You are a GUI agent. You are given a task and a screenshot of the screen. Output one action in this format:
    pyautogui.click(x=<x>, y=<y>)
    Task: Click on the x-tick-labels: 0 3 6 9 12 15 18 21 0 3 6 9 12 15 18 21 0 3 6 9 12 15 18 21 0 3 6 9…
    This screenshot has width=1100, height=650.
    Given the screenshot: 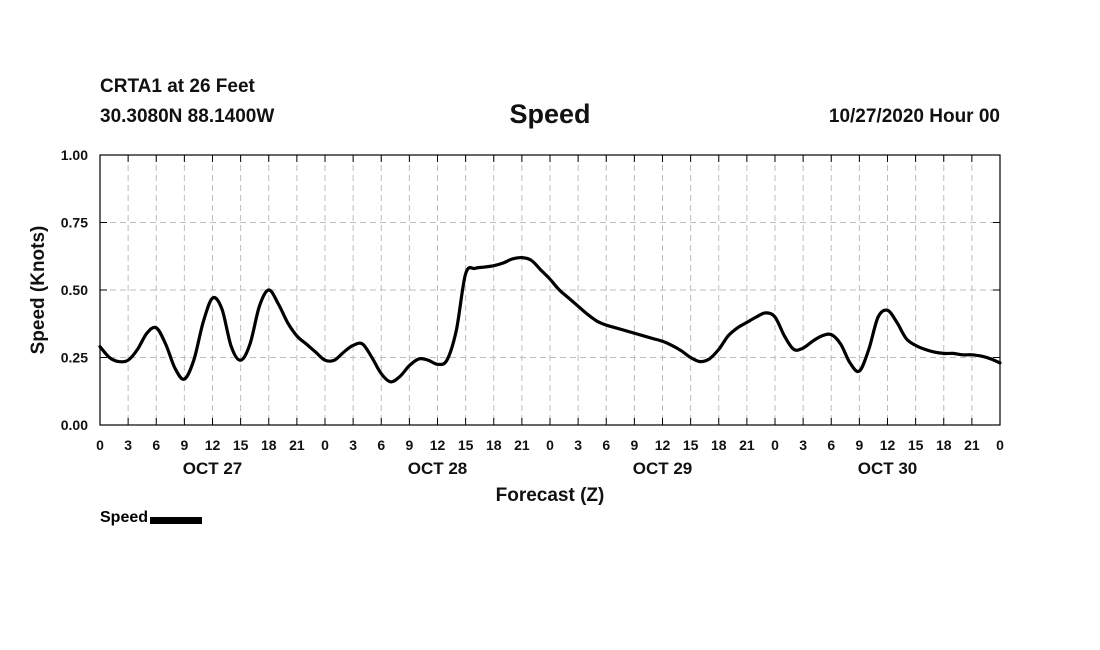 What is the action you would take?
    pyautogui.click(x=550, y=445)
    